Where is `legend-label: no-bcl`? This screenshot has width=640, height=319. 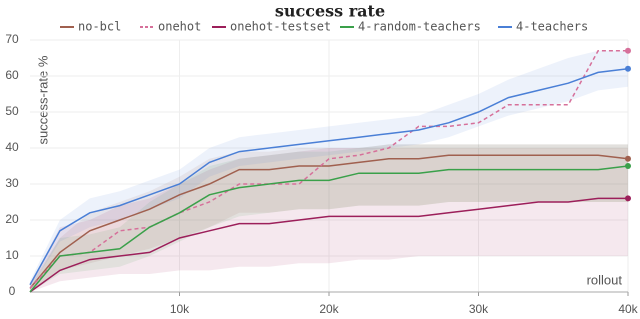
legend-label: no-bcl is located at coordinates (99, 27).